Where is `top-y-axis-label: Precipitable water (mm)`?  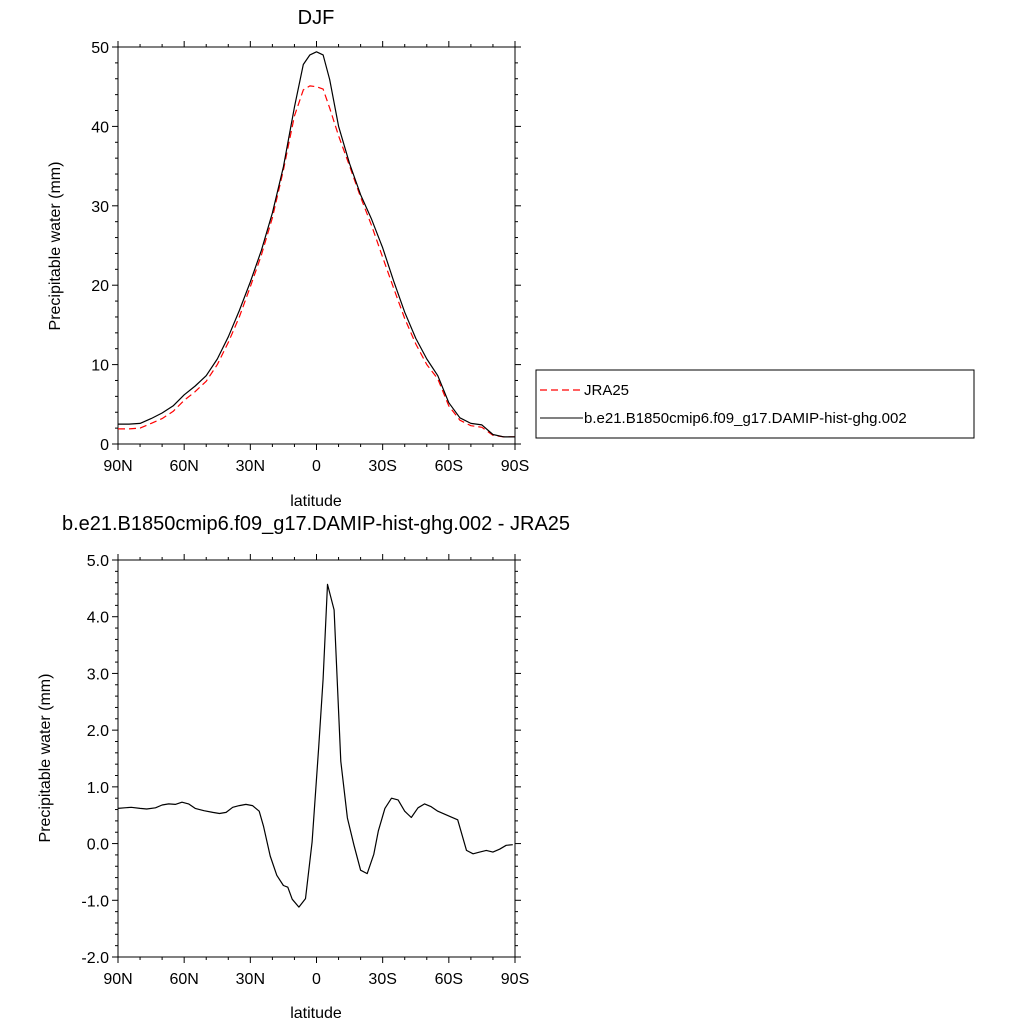
top-y-axis-label: Precipitable water (mm) is located at coordinates (55, 246).